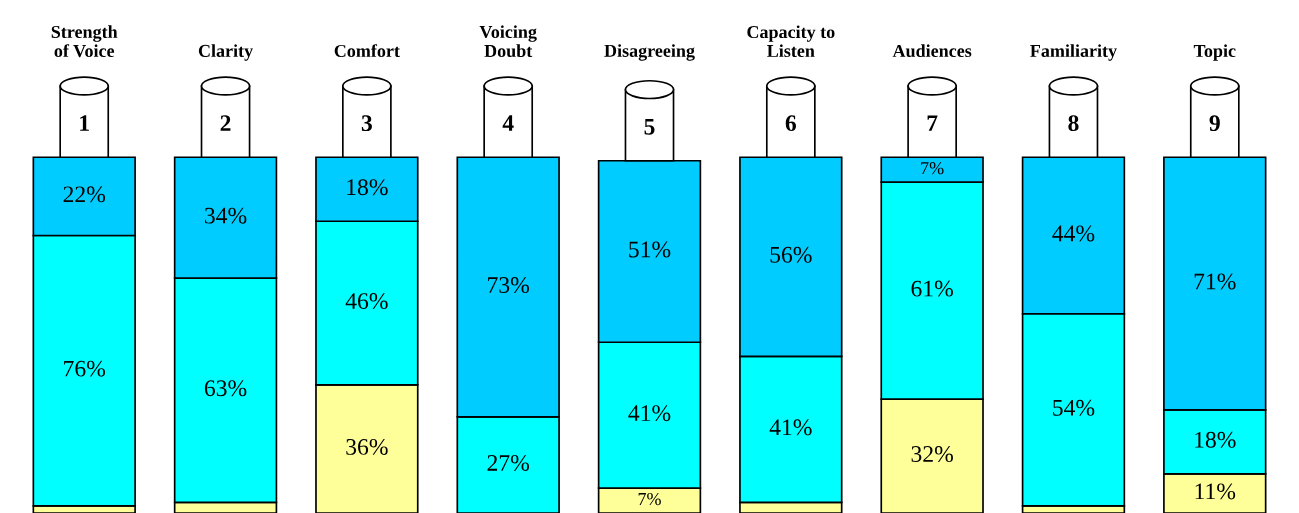 The image size is (1299, 513). Describe the element at coordinates (1073, 123) in the screenshot. I see `text: 8` at that location.